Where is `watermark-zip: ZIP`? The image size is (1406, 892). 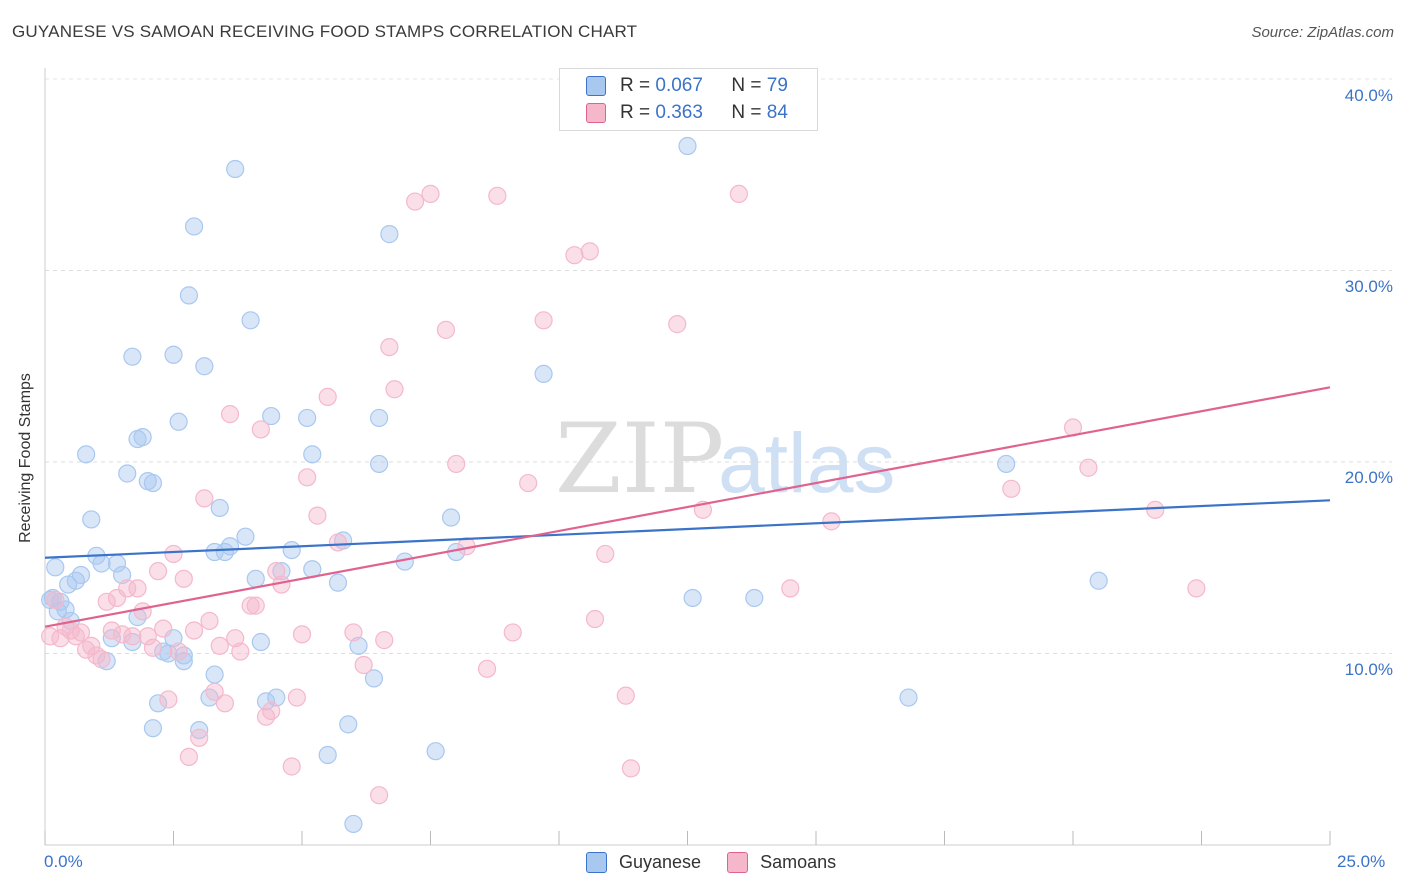
watermark-zip: ZIP is located at coordinates (639, 459).